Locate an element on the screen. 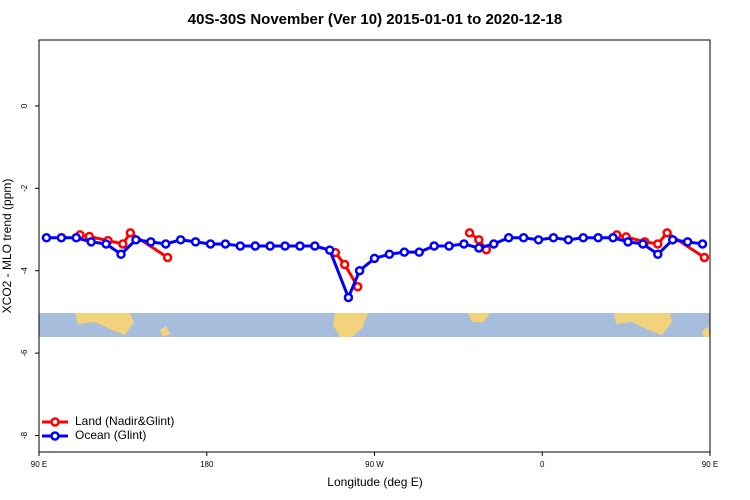 The width and height of the screenshot is (750, 500). legend-label: Land (Nadir&Glint) is located at coordinates (124, 421).